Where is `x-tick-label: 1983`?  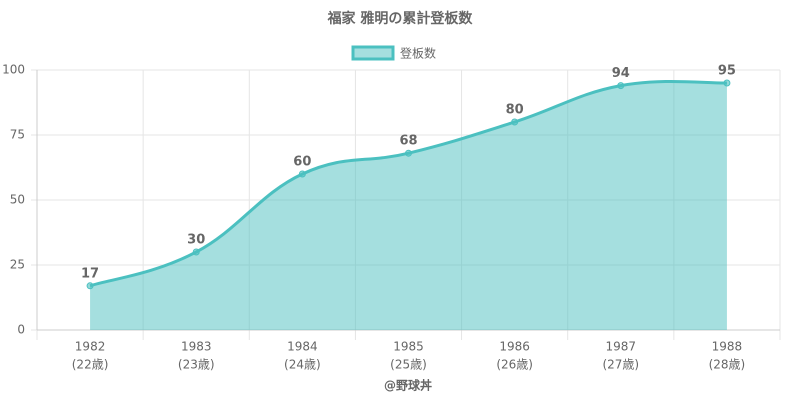 x-tick-label: 1983 is located at coordinates (196, 347).